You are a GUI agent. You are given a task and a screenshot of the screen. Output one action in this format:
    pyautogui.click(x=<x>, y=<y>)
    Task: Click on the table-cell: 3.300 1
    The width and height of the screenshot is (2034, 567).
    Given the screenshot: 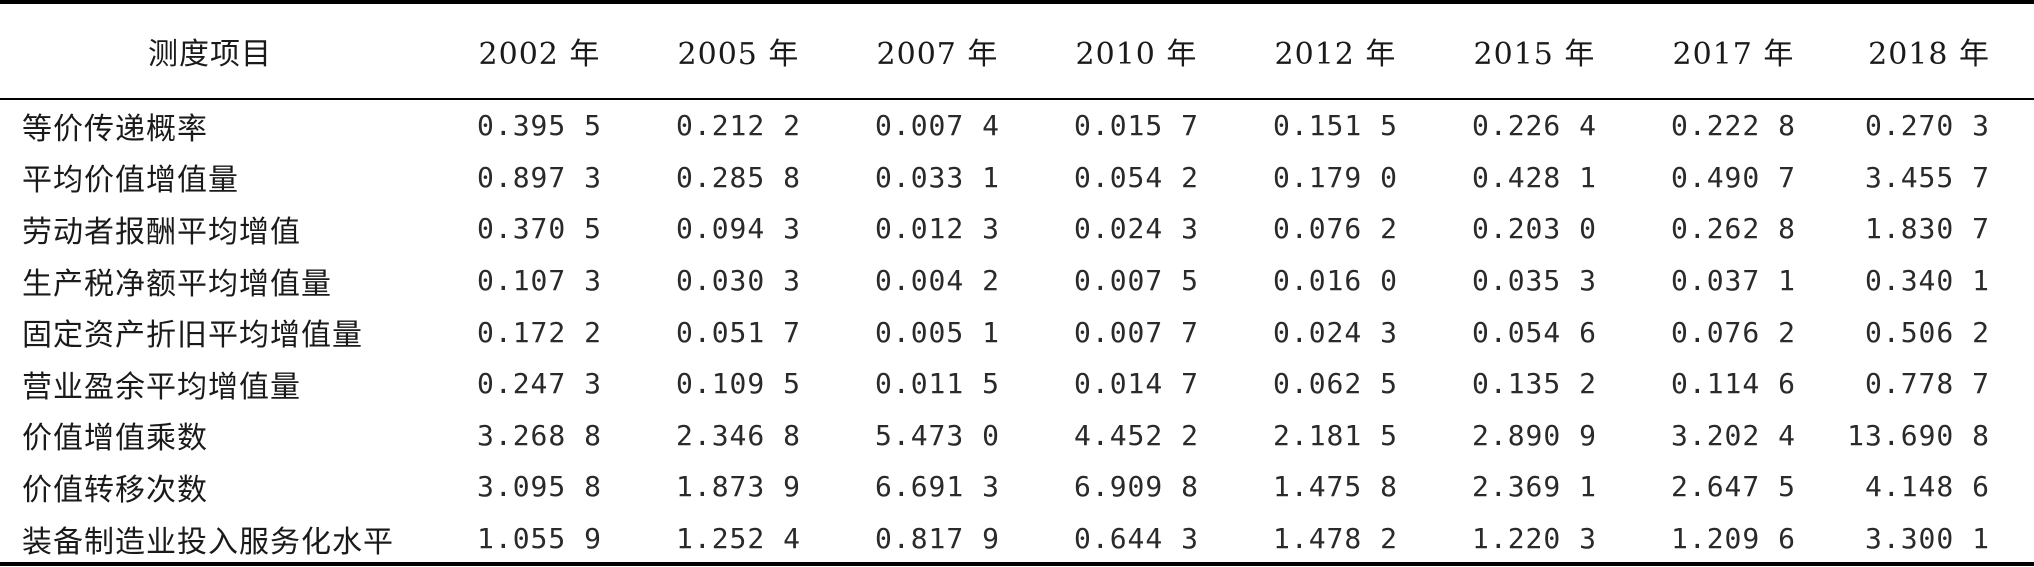 What is the action you would take?
    pyautogui.click(x=1927, y=539)
    